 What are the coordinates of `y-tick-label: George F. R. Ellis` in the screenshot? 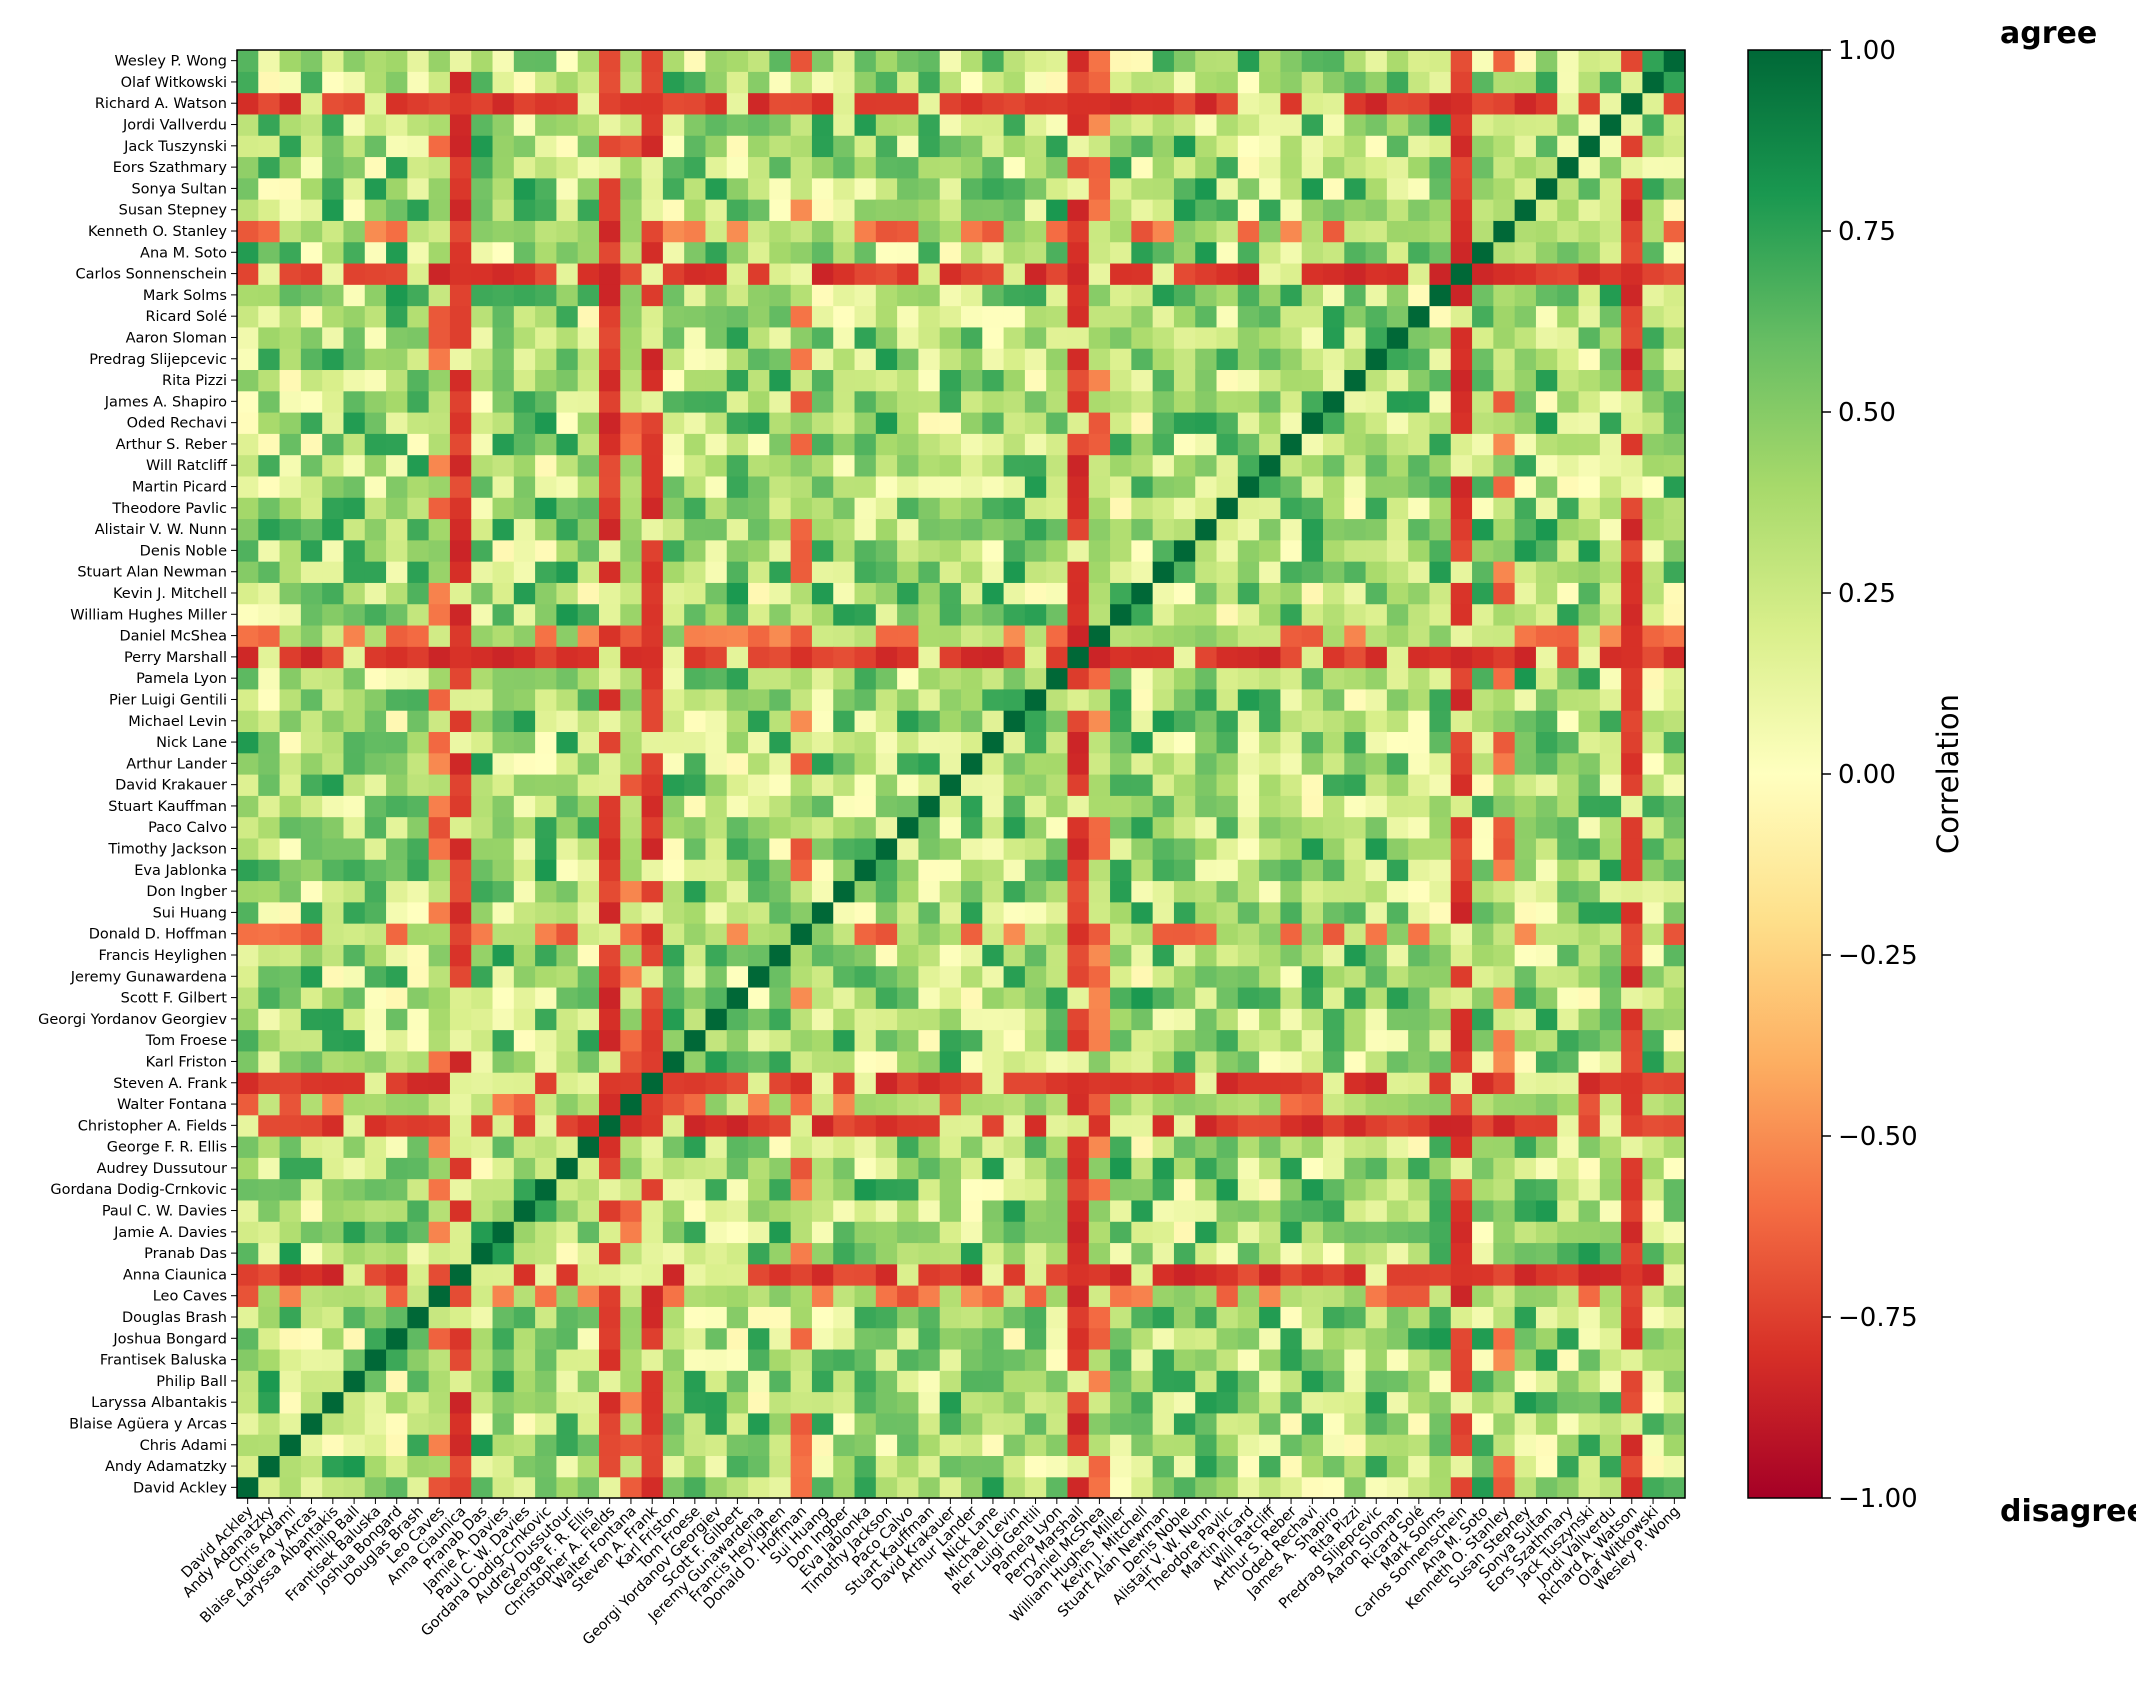 It's located at (167, 1148).